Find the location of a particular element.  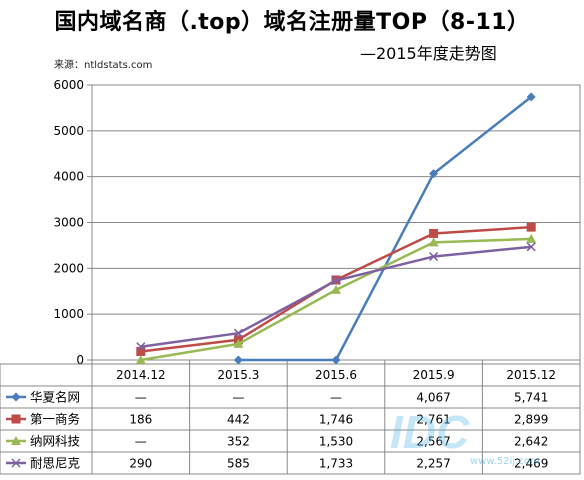

x-tick-label: 2015.3 is located at coordinates (238, 375).